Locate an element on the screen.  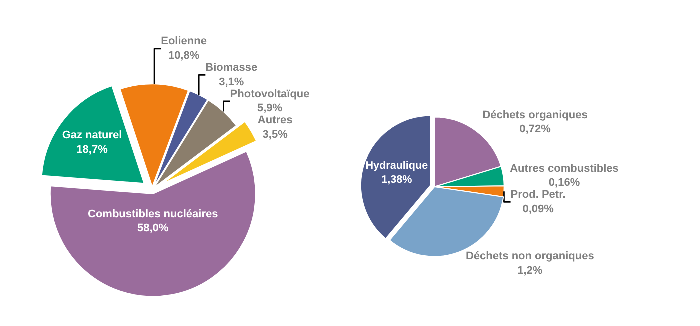
slice-label: Eolienne is located at coordinates (184, 42).